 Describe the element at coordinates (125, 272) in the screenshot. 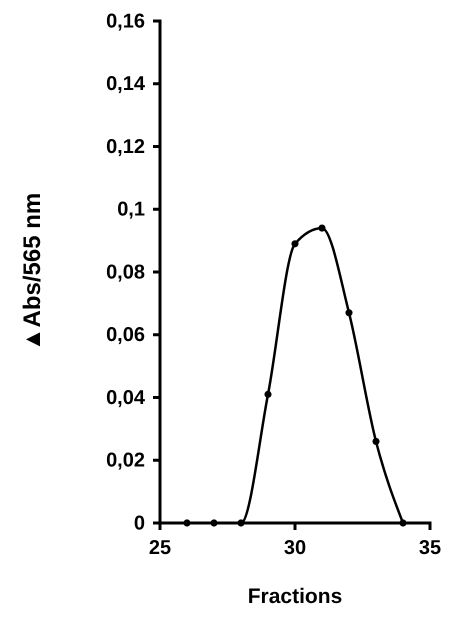

I see `y-tick-label: 0,08` at that location.